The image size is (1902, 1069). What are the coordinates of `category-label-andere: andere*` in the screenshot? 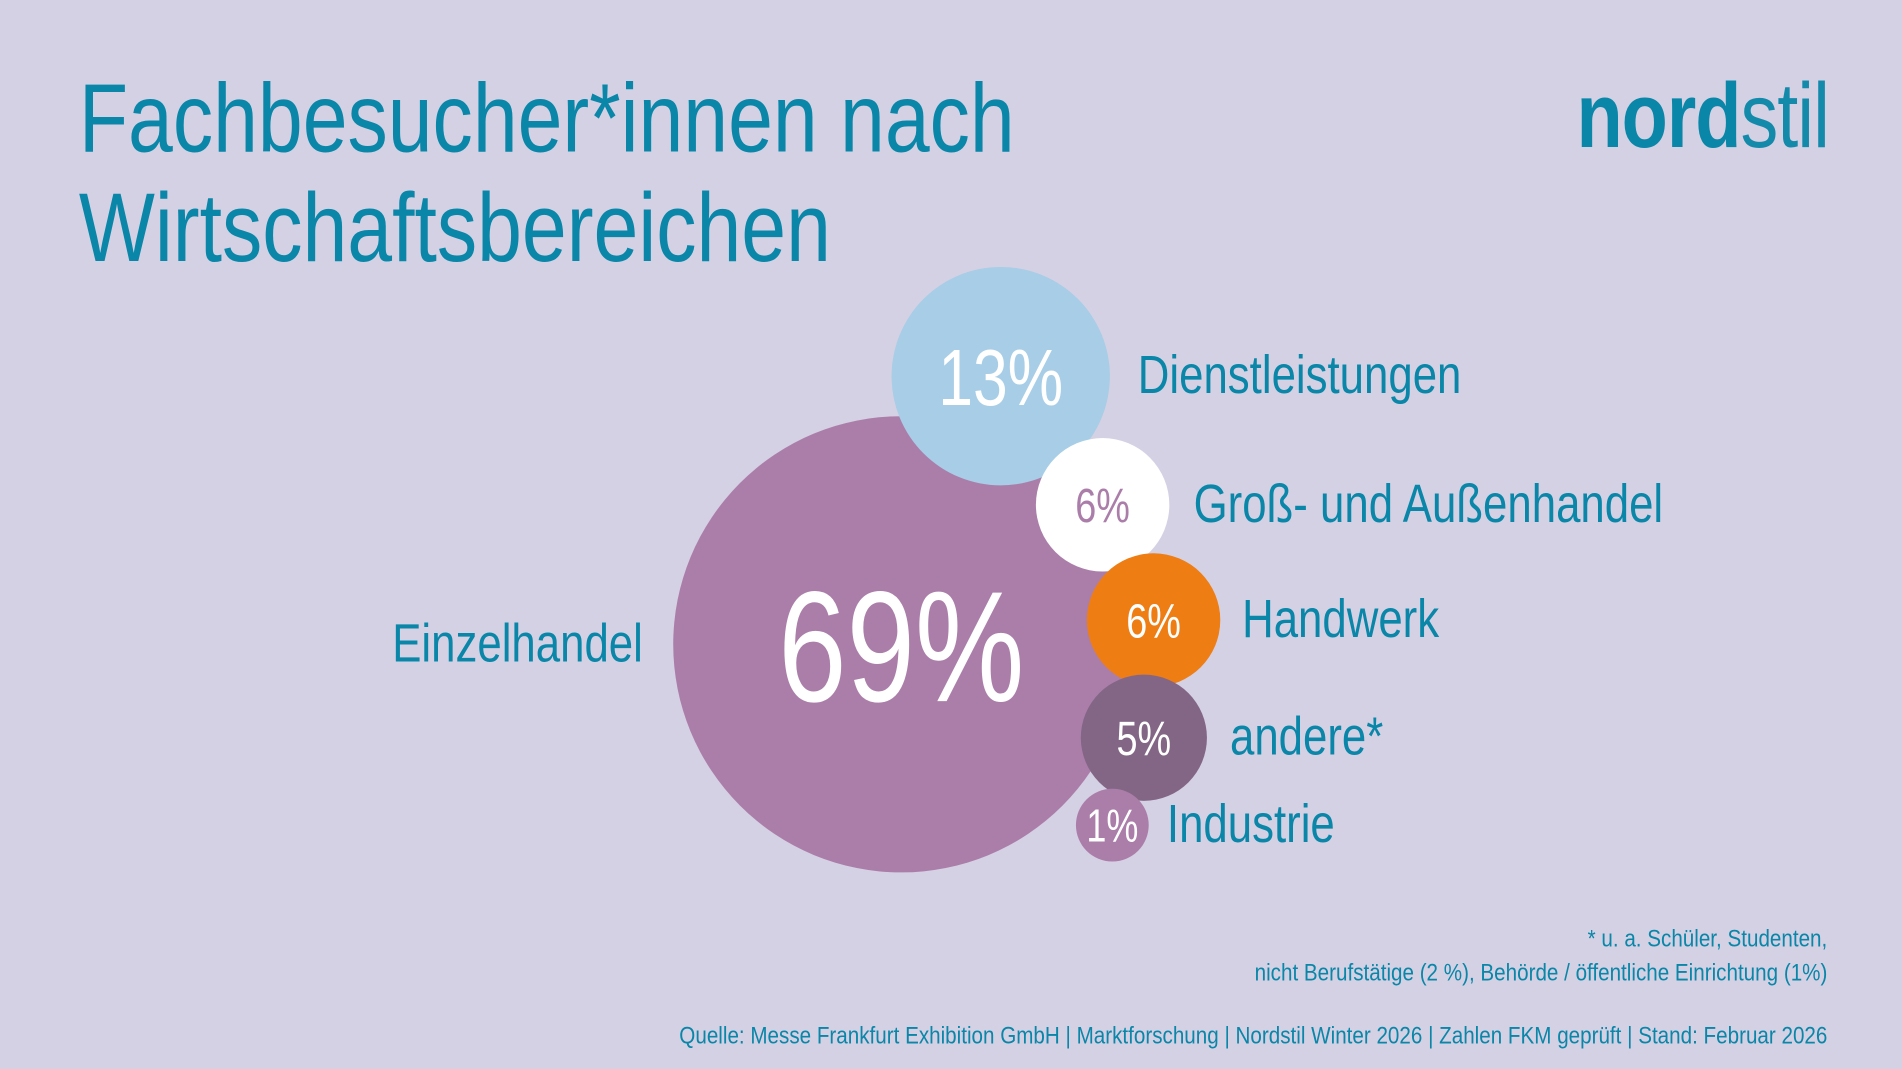 It's located at (1306, 737).